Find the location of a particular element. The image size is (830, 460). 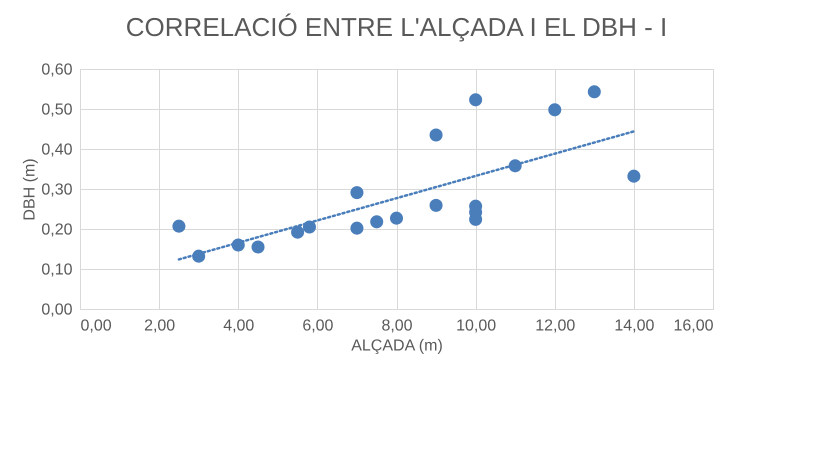

y-tick-label: 0,40 is located at coordinates (57, 150).